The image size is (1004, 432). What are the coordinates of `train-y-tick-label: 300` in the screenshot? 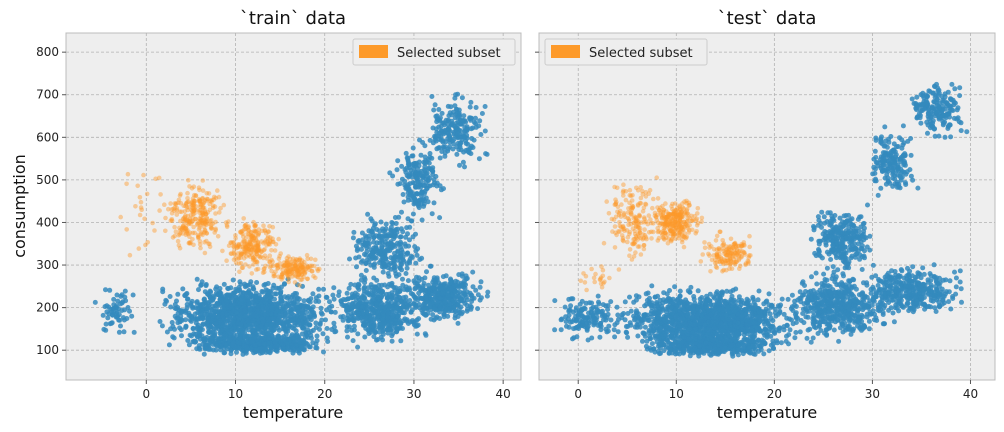 It's located at (47, 265).